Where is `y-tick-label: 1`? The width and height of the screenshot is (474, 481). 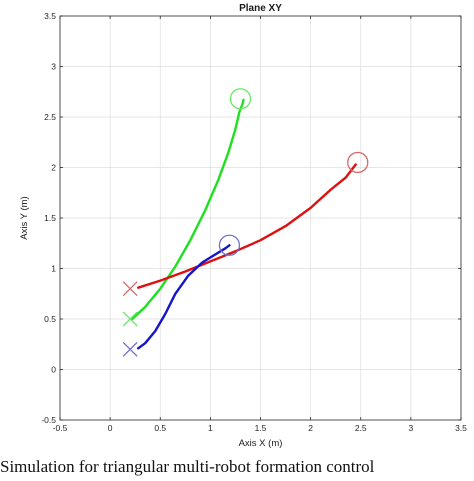 y-tick-label: 1 is located at coordinates (53, 269).